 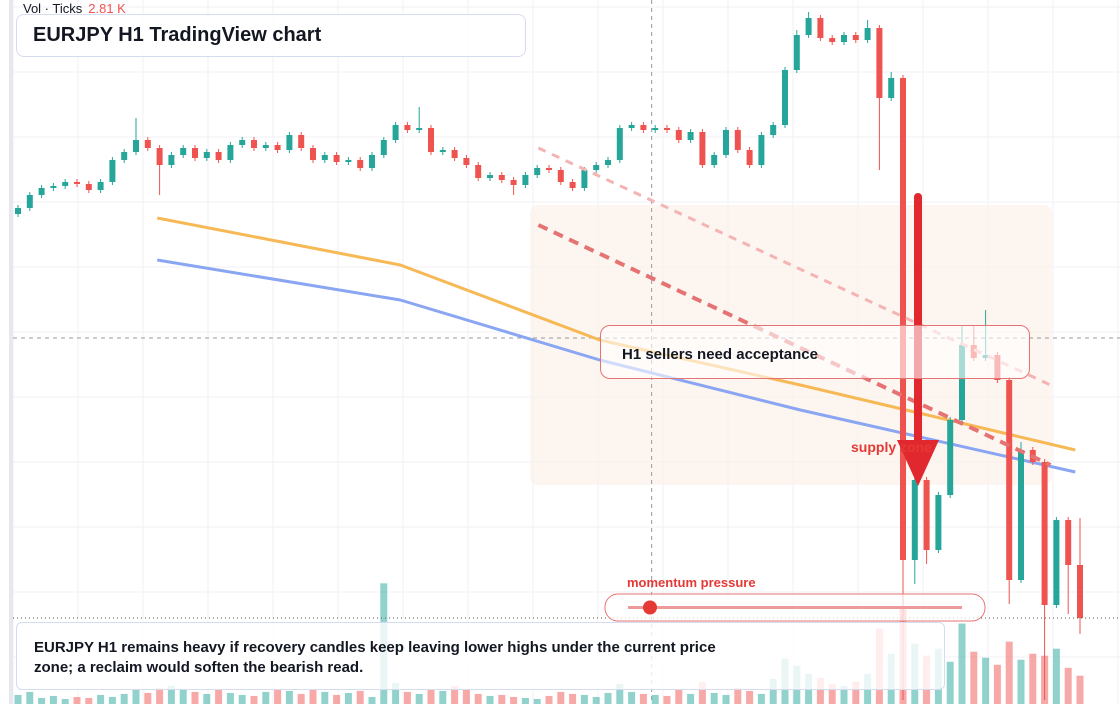 I want to click on volume-value: 2.81 K, so click(x=107, y=8).